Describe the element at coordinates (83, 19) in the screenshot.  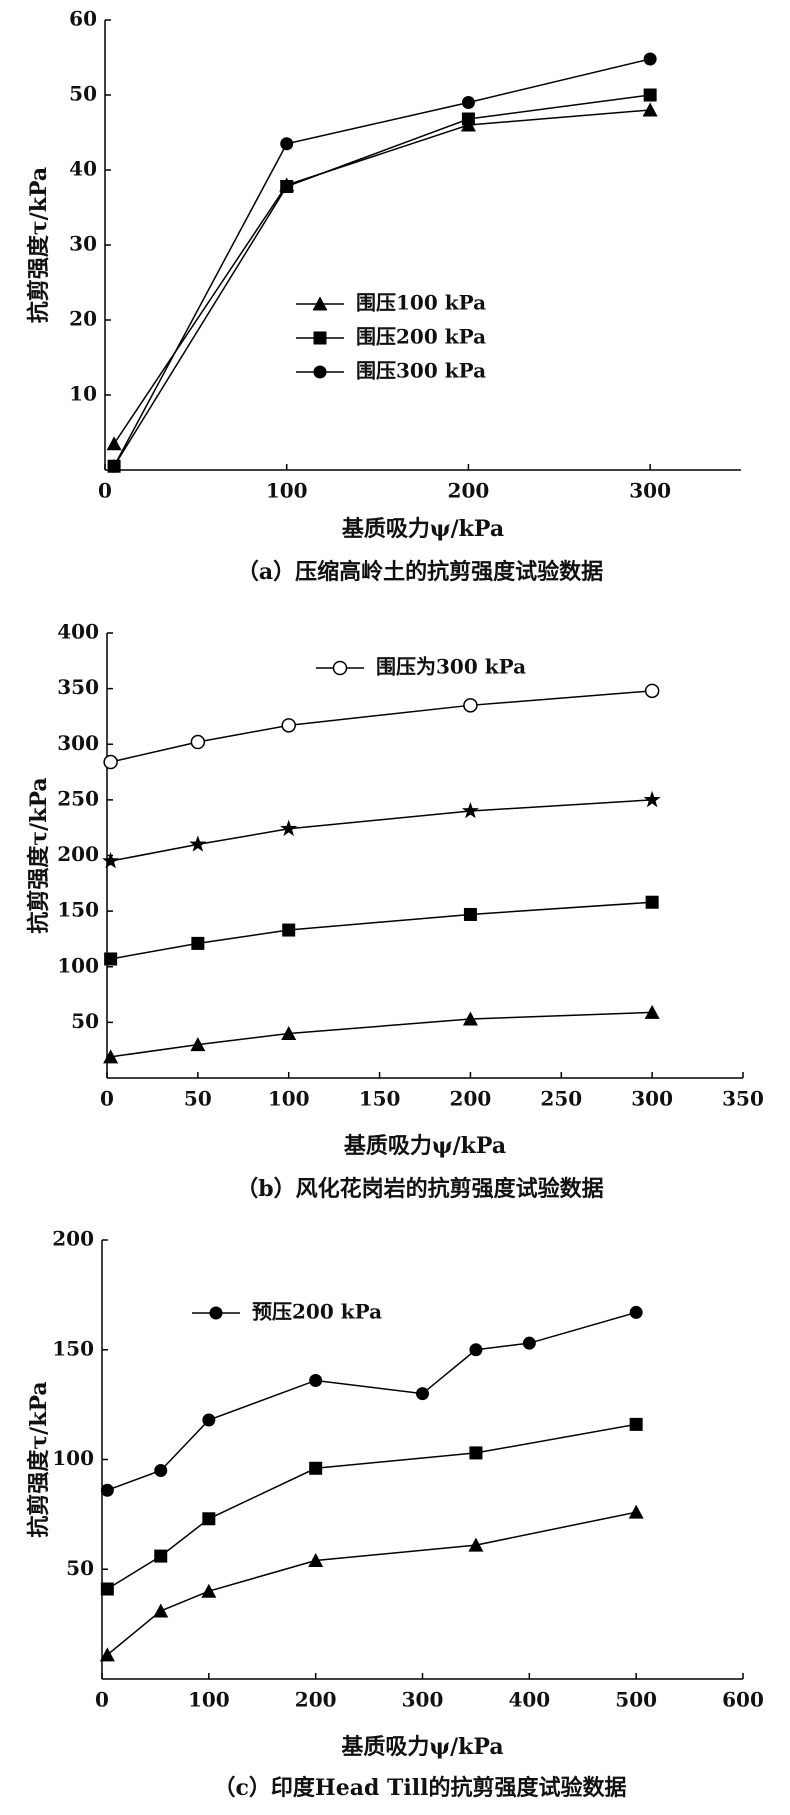
I see `y-tick-label: 60` at that location.